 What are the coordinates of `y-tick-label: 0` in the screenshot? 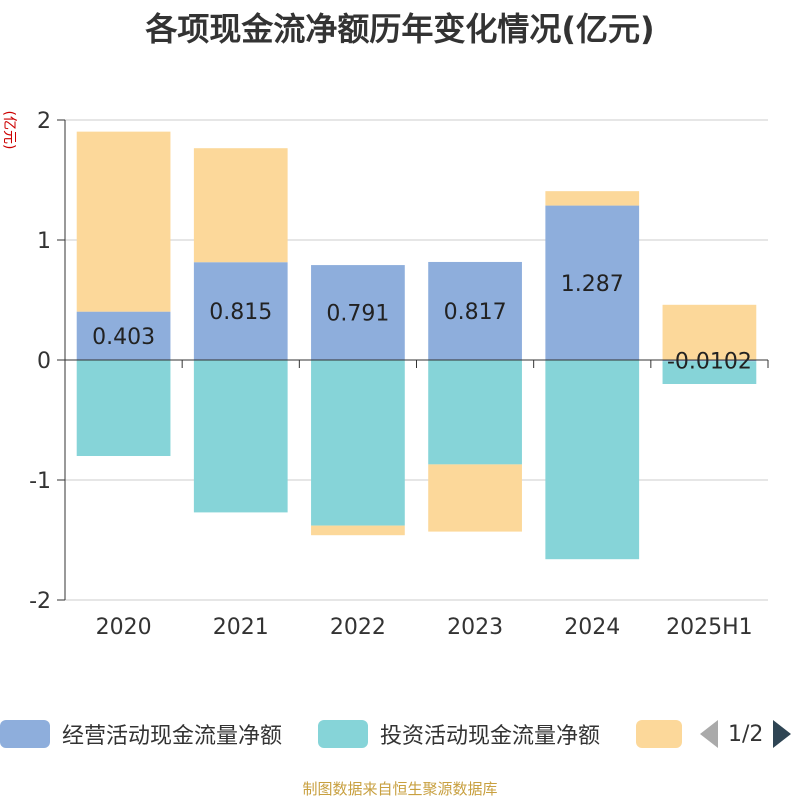 It's located at (44, 361).